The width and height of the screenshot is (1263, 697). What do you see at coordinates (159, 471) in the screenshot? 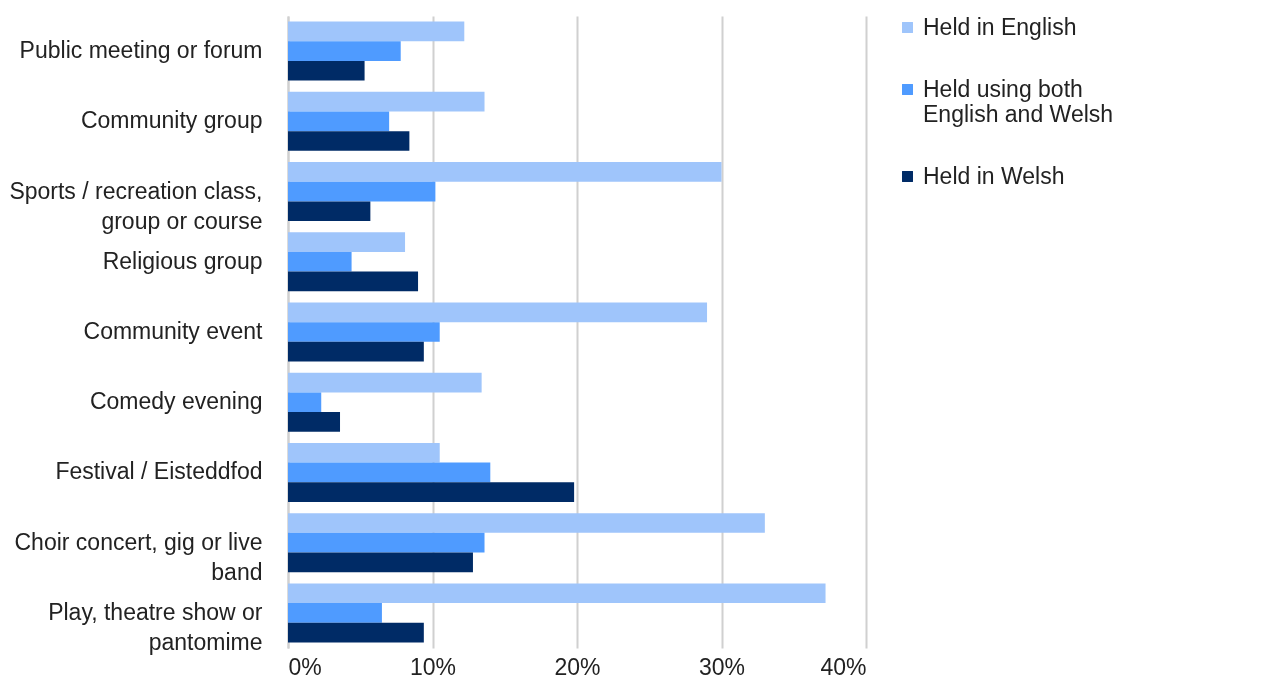
I see `y-tick-label: Festival / Eisteddfod` at bounding box center [159, 471].